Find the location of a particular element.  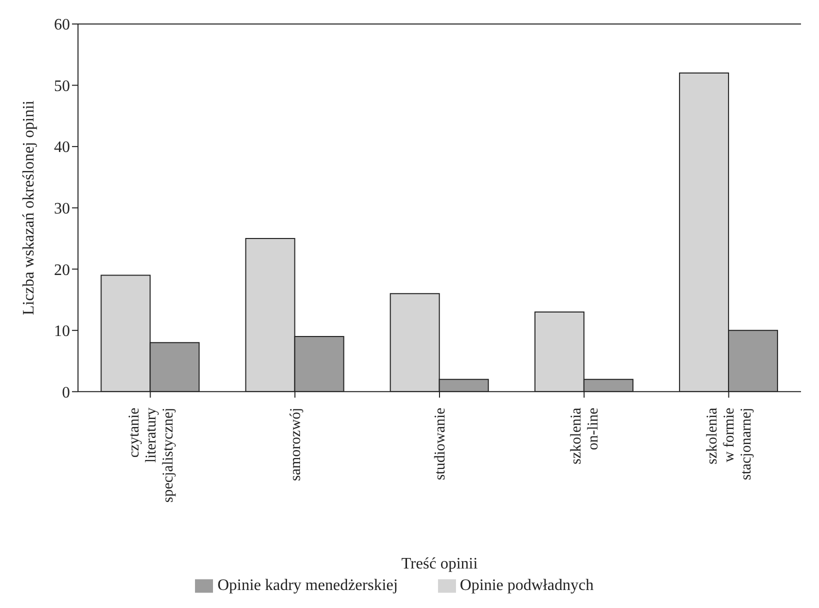

y-axis-title: Liczba wskazań określonej opinii is located at coordinates (29, 208).